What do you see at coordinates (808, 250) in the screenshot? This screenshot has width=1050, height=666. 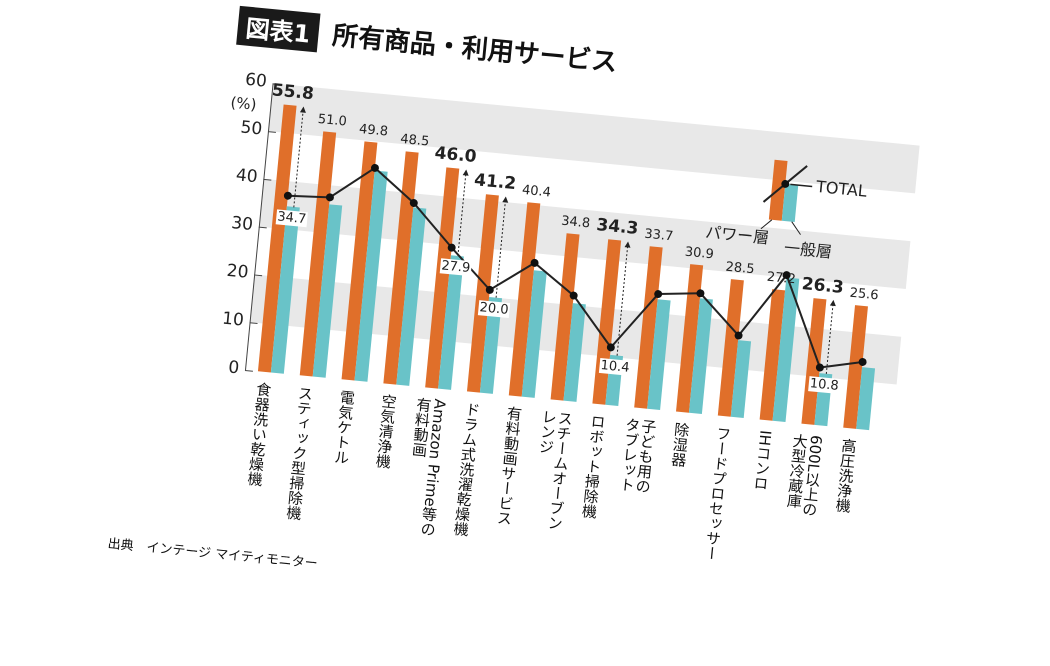 I see `legend-general-label: 一般層` at bounding box center [808, 250].